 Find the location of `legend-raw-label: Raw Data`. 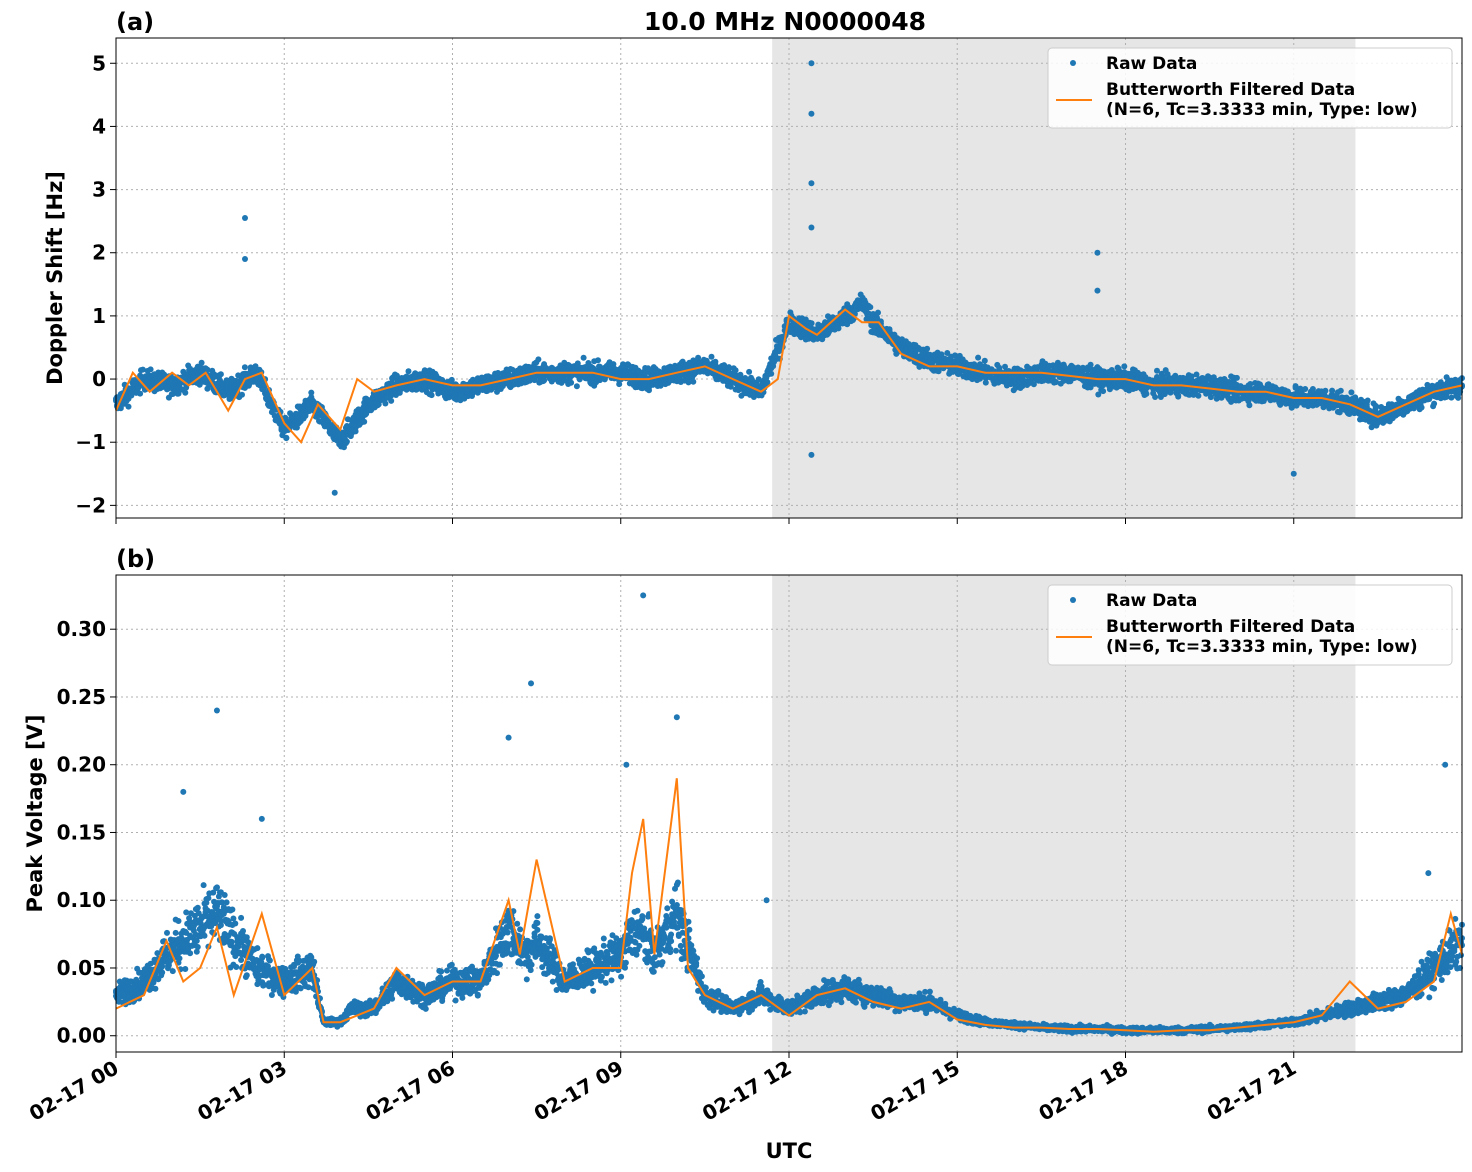

legend-raw-label: Raw Data is located at coordinates (1151, 64).